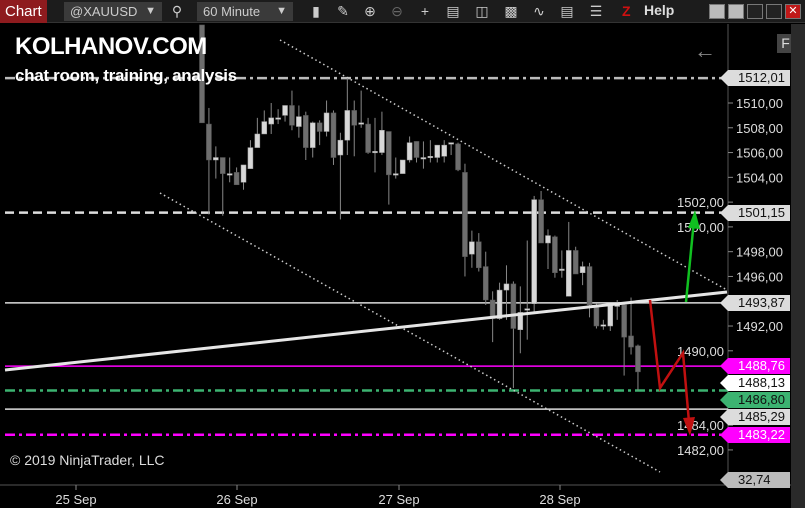 This screenshot has height=508, width=805. Describe the element at coordinates (755, 302) in the screenshot. I see `price-label: 1493,87` at that location.